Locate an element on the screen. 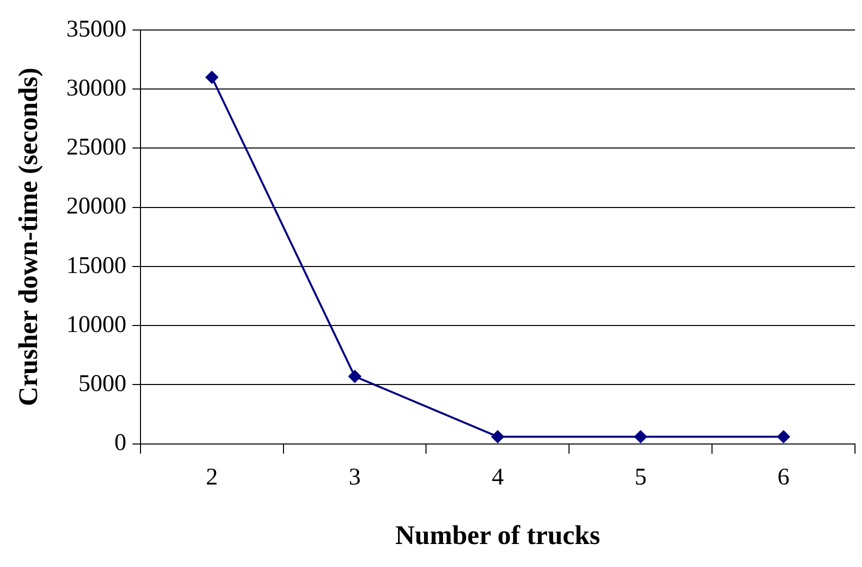 Image resolution: width=862 pixels, height=567 pixels. y-tick-label: 25000 is located at coordinates (96, 147).